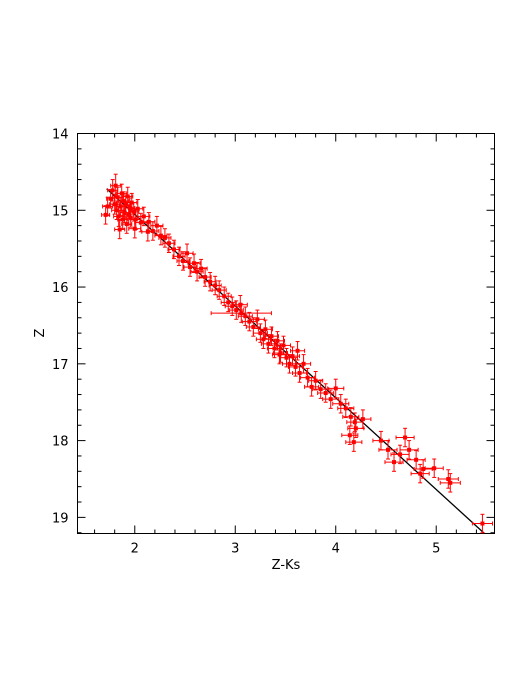 The height and width of the screenshot is (700, 515). What do you see at coordinates (60, 518) in the screenshot?
I see `y-tick-label: 19` at bounding box center [60, 518].